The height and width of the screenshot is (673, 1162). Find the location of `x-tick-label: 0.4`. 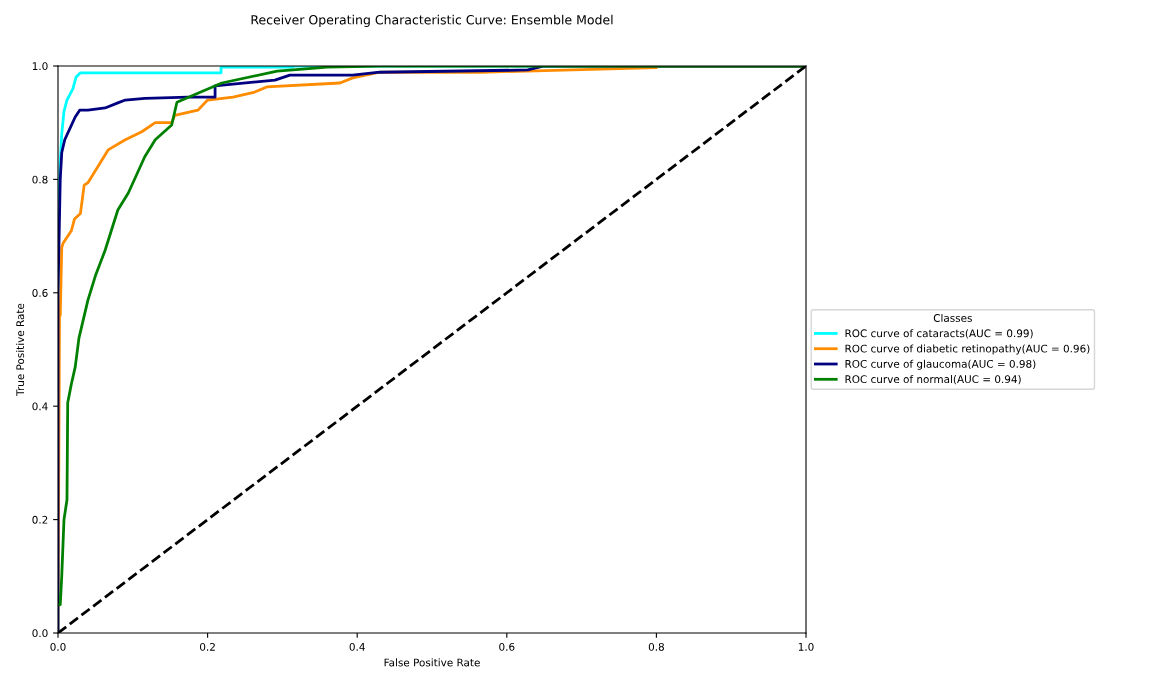

x-tick-label: 0.4 is located at coordinates (357, 646).